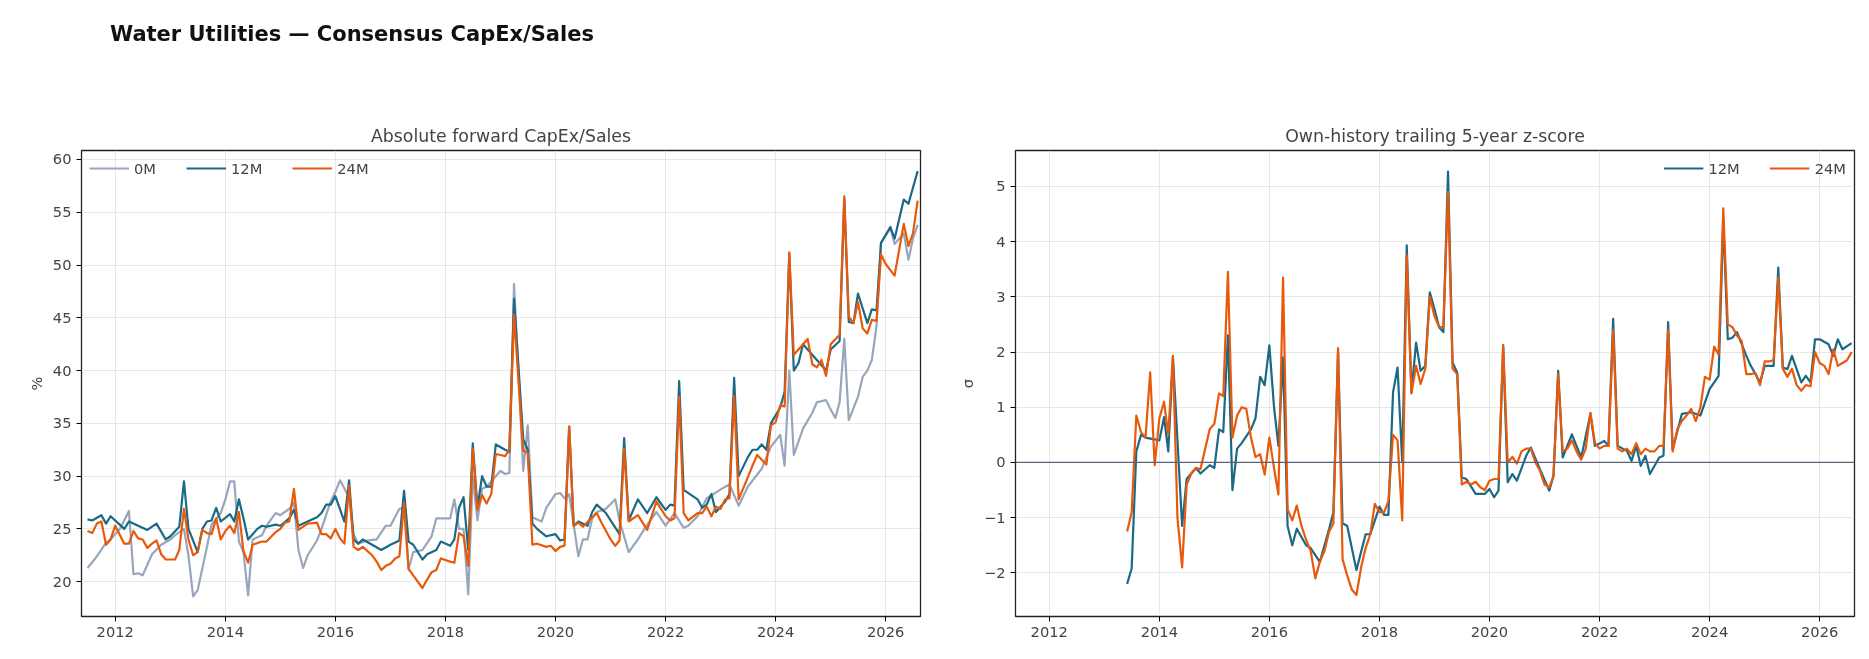 The image size is (1869, 659). Describe the element at coordinates (62, 159) in the screenshot. I see `y-tick-label: 60` at that location.